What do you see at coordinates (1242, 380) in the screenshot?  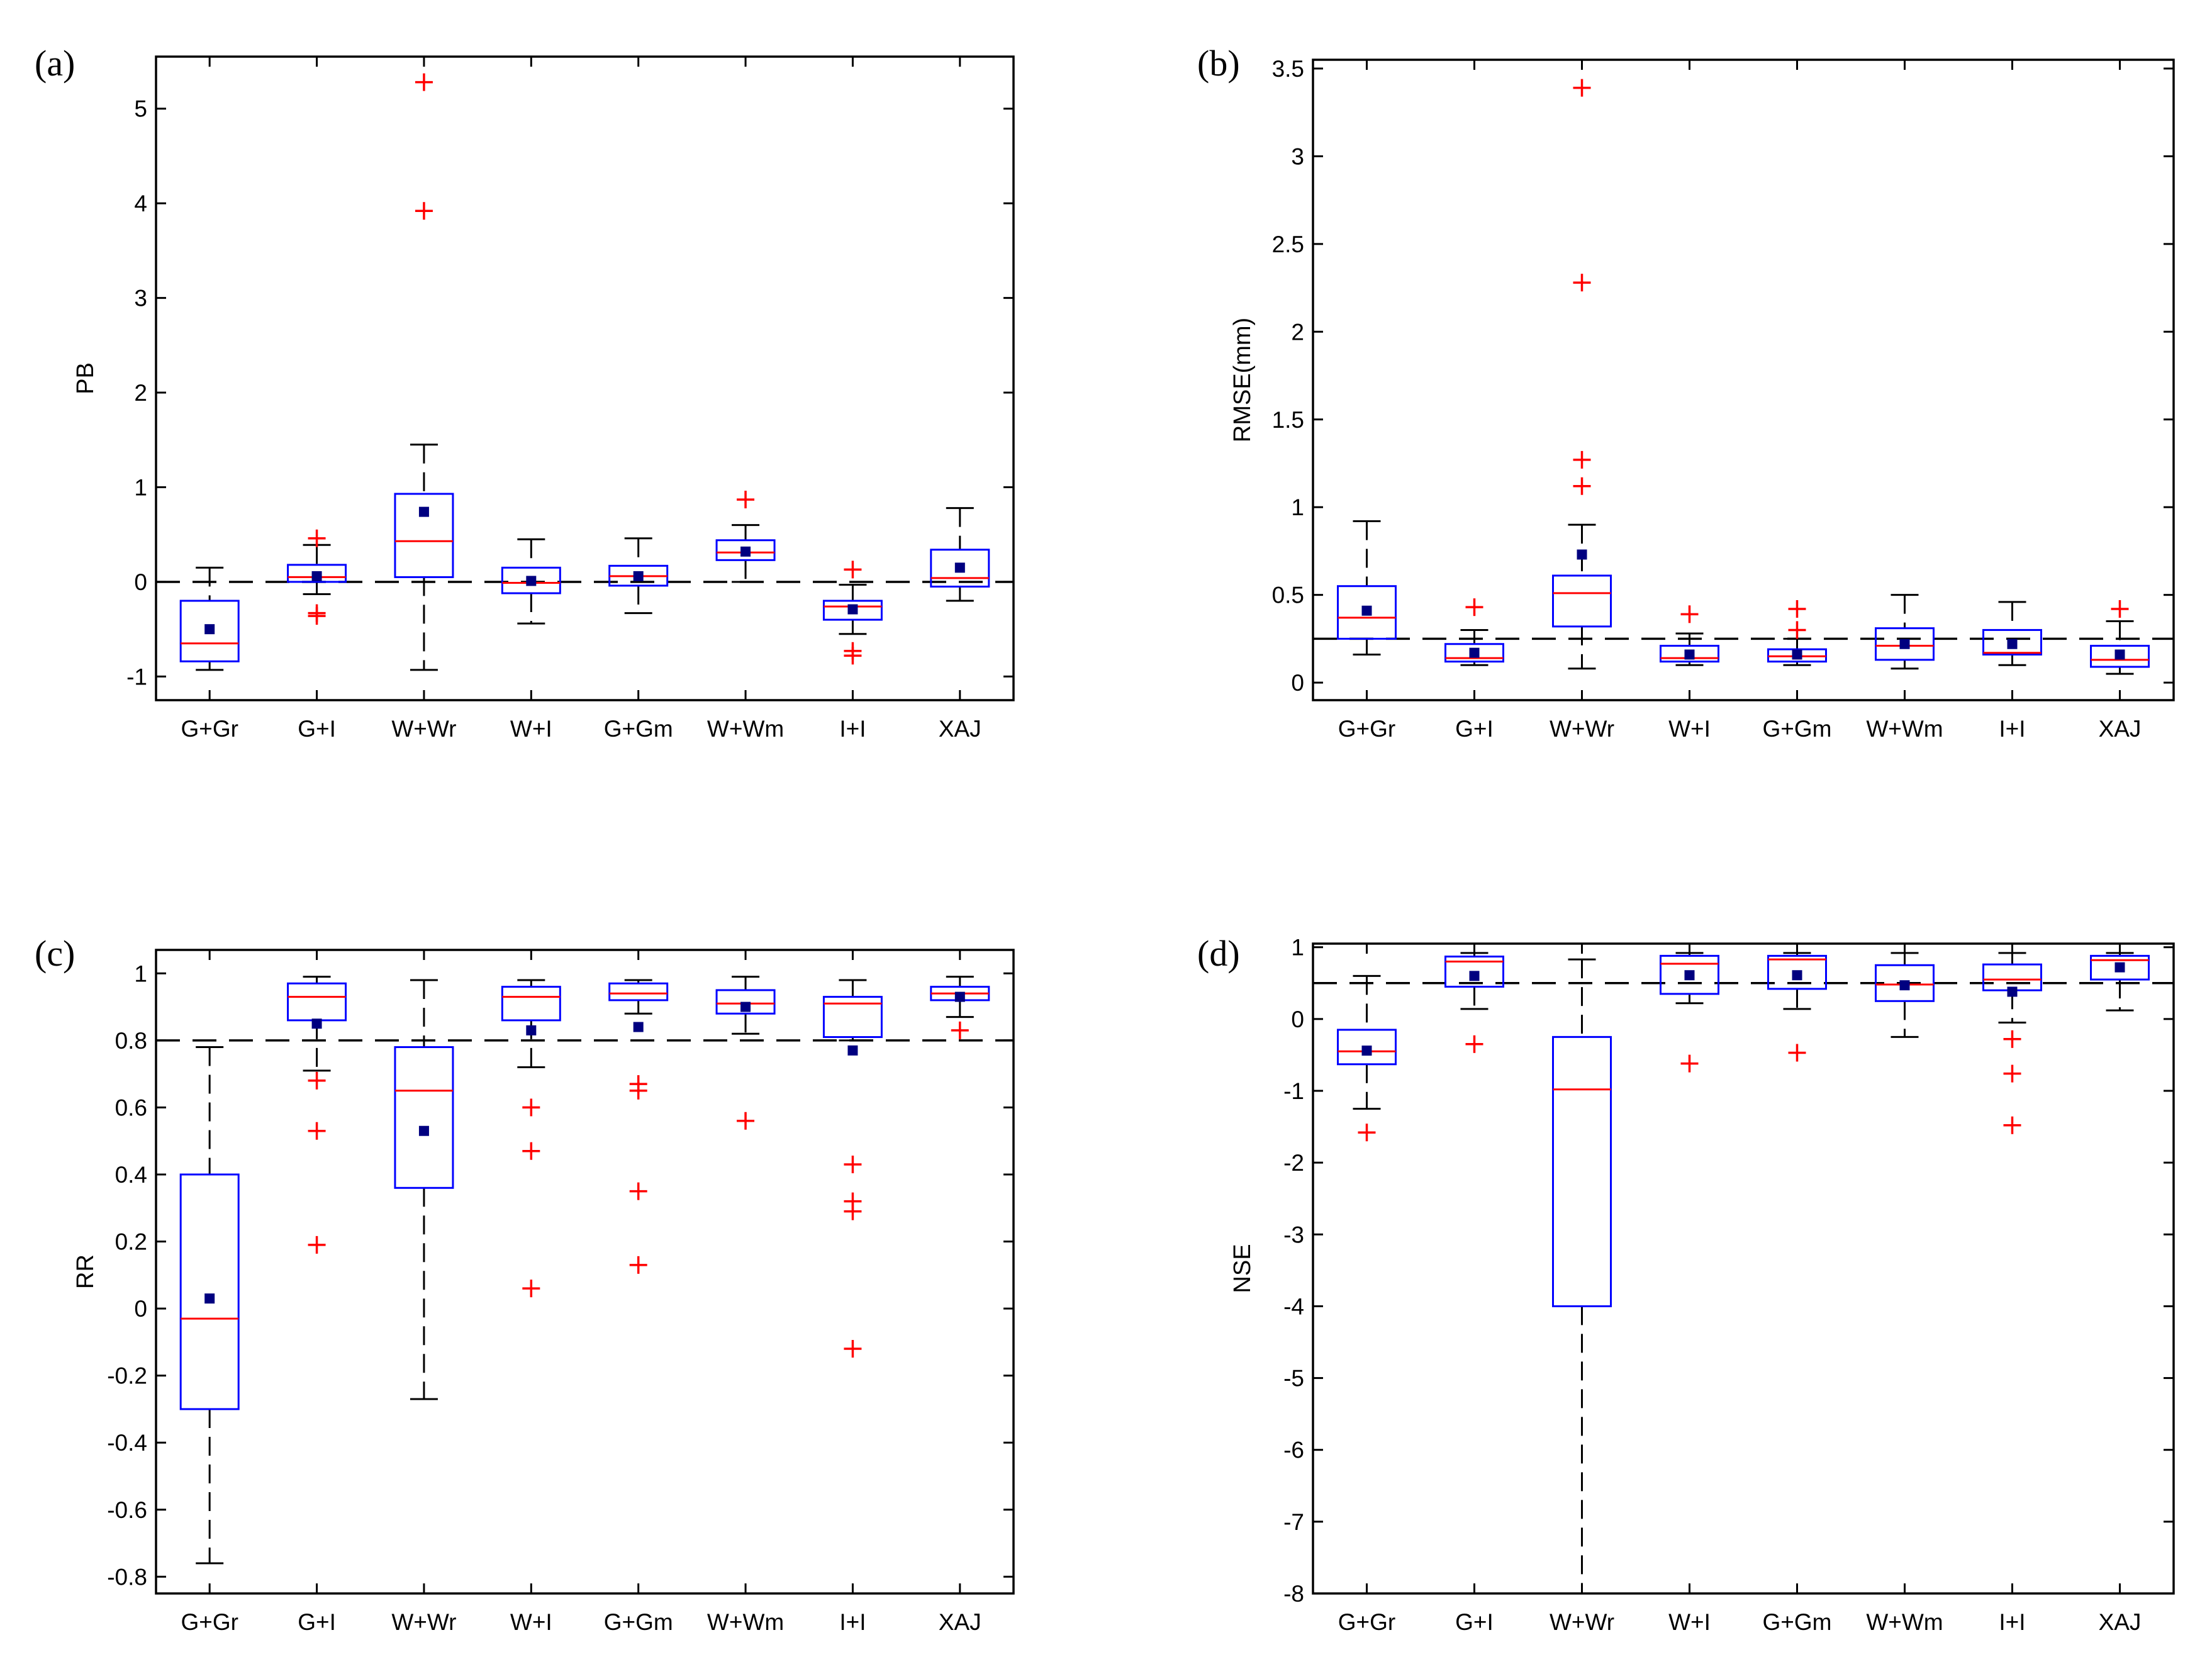 I see `y-axis-label: RMSE(mm)` at bounding box center [1242, 380].